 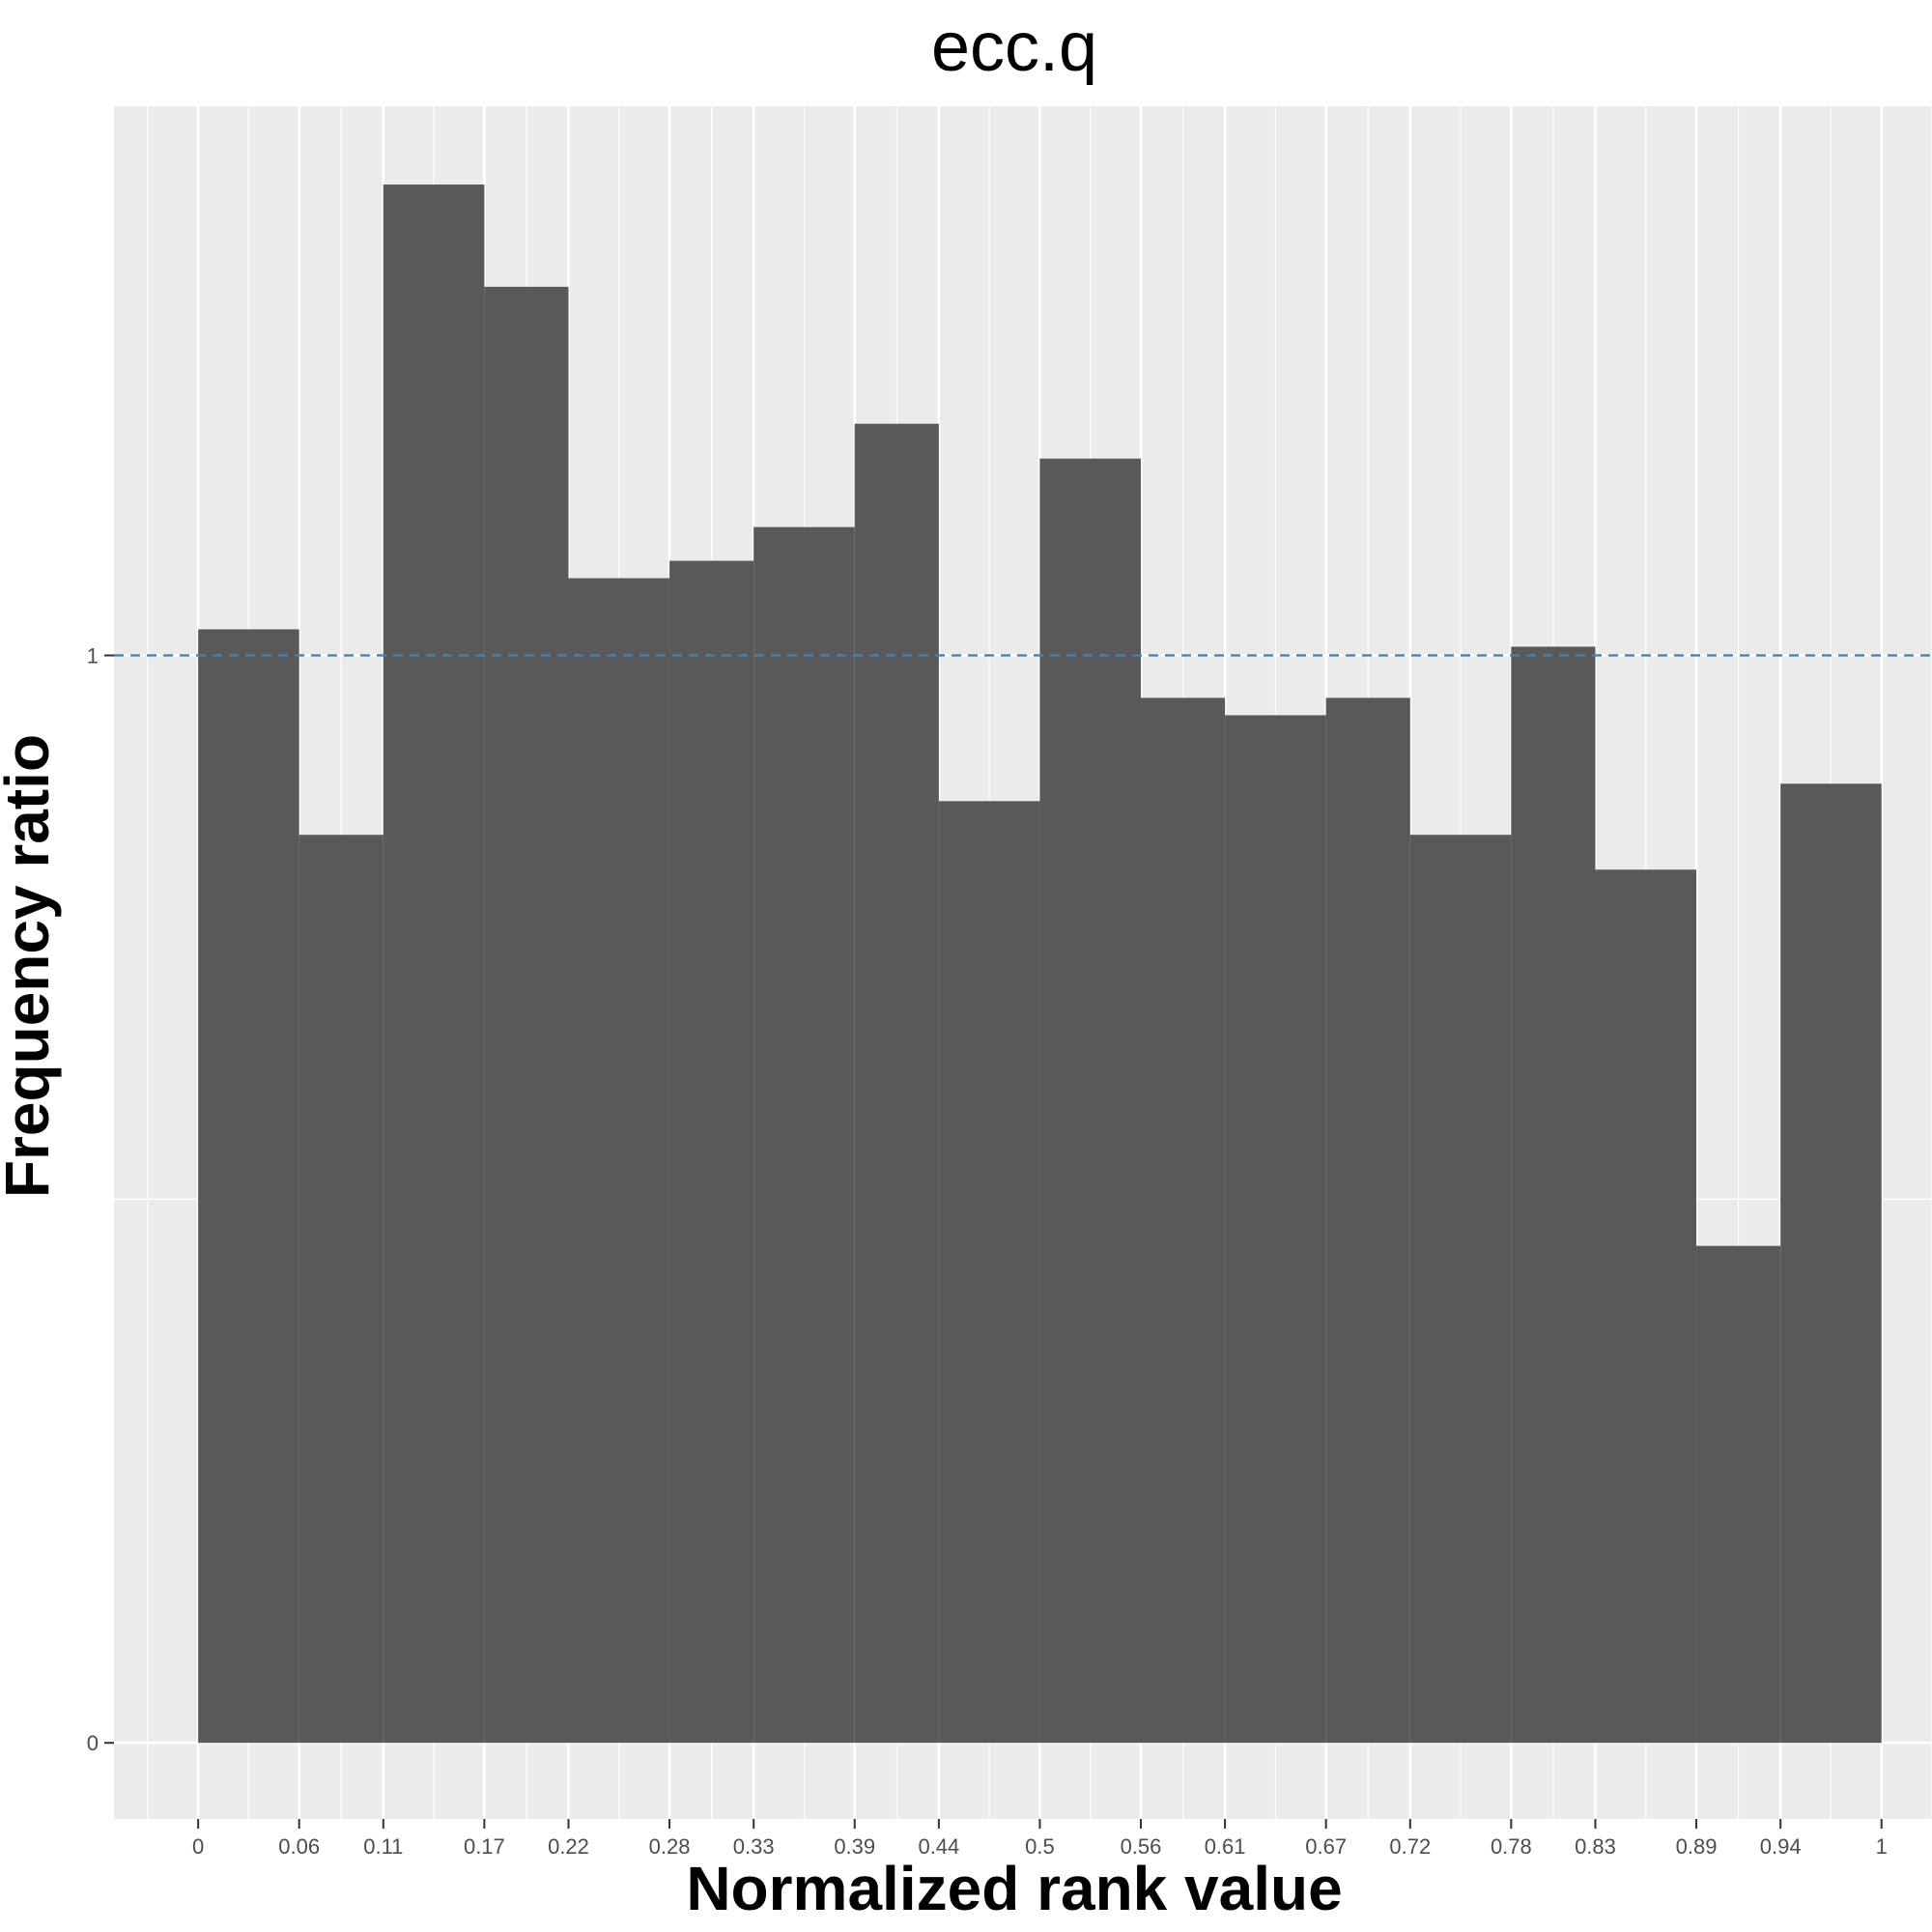 What do you see at coordinates (1697, 1846) in the screenshot?
I see `x-tick-label: 0.89` at bounding box center [1697, 1846].